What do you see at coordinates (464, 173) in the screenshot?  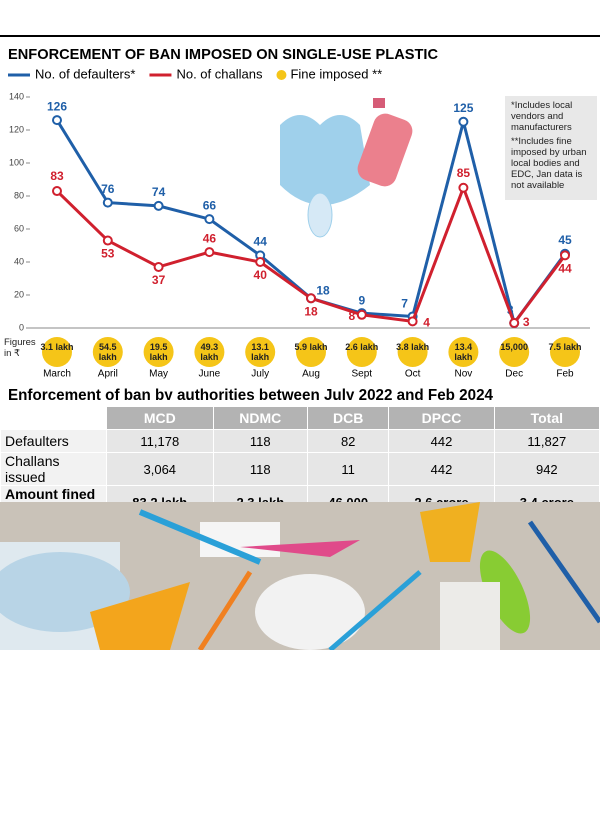 I see `data-label: 85` at bounding box center [464, 173].